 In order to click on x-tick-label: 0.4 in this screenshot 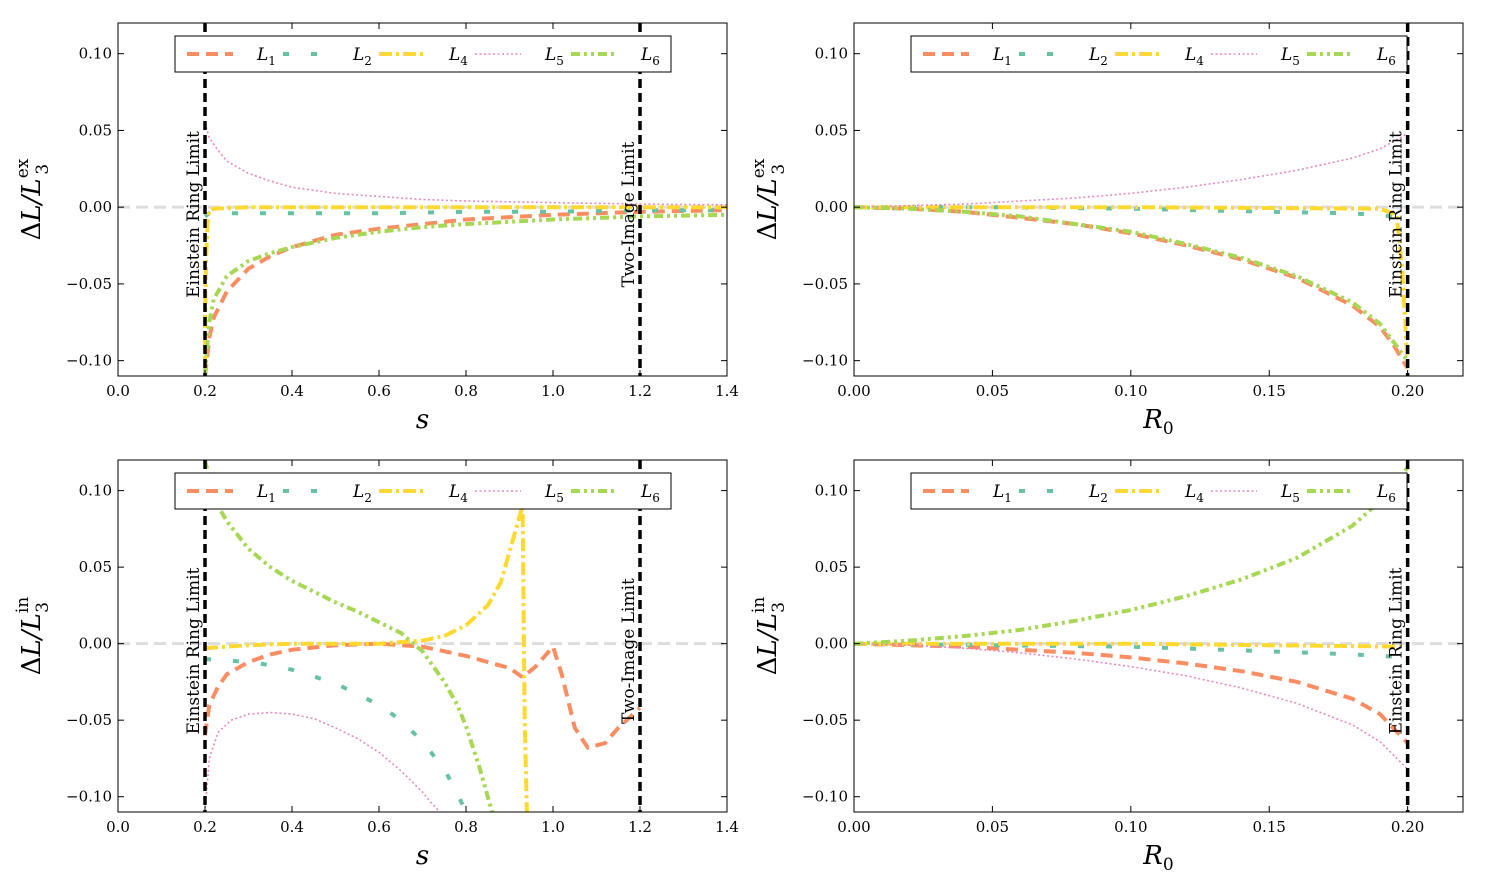, I will do `click(292, 827)`.